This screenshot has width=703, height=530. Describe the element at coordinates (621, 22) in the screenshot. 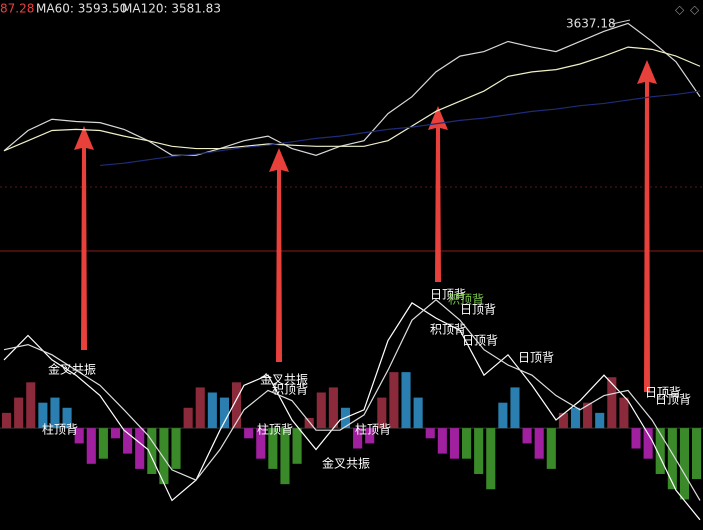

I see `peak-leader` at that location.